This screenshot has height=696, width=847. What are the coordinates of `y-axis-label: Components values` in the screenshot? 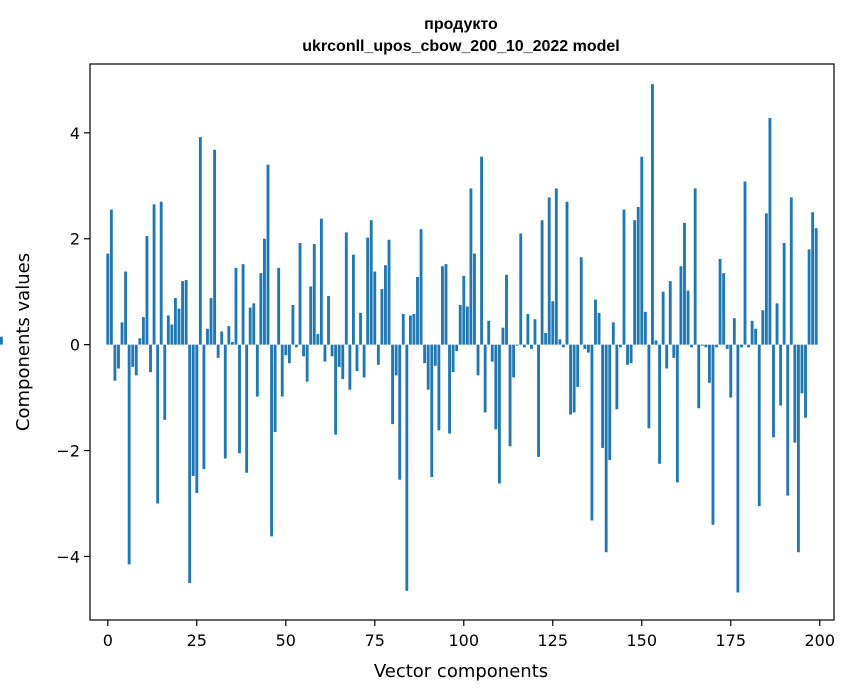 It's located at (23, 342).